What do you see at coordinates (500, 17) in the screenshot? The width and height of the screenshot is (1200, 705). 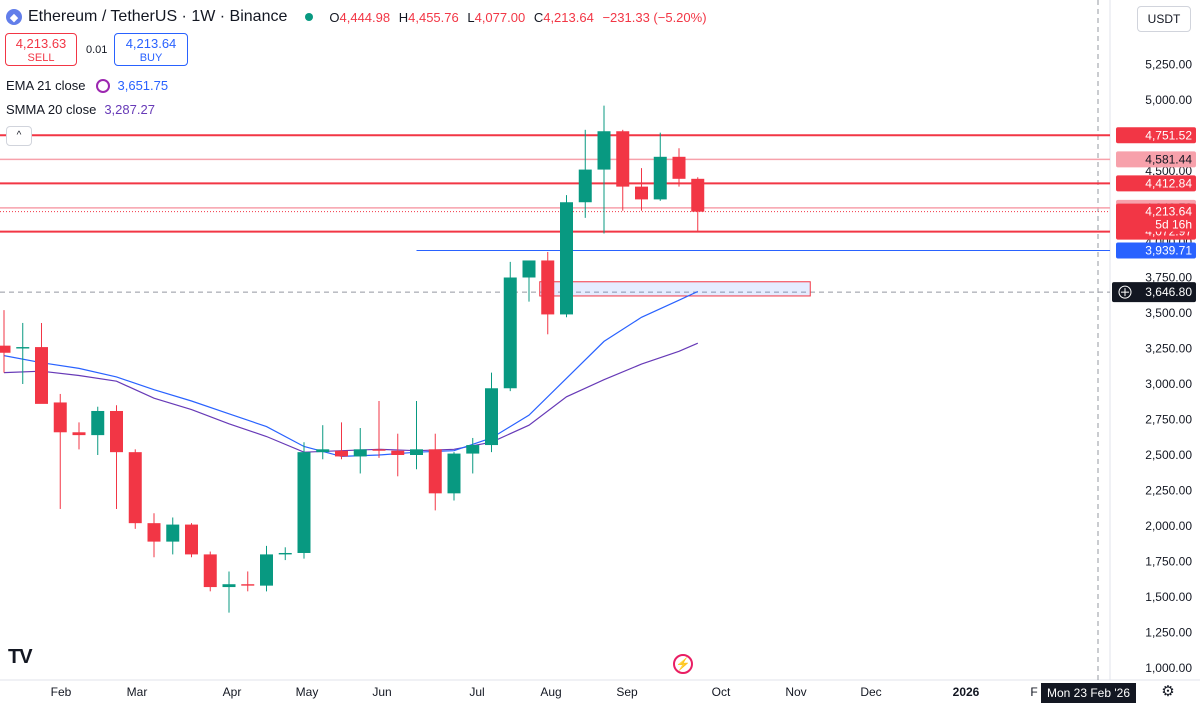 I see `low-value: 4,077.00` at bounding box center [500, 17].